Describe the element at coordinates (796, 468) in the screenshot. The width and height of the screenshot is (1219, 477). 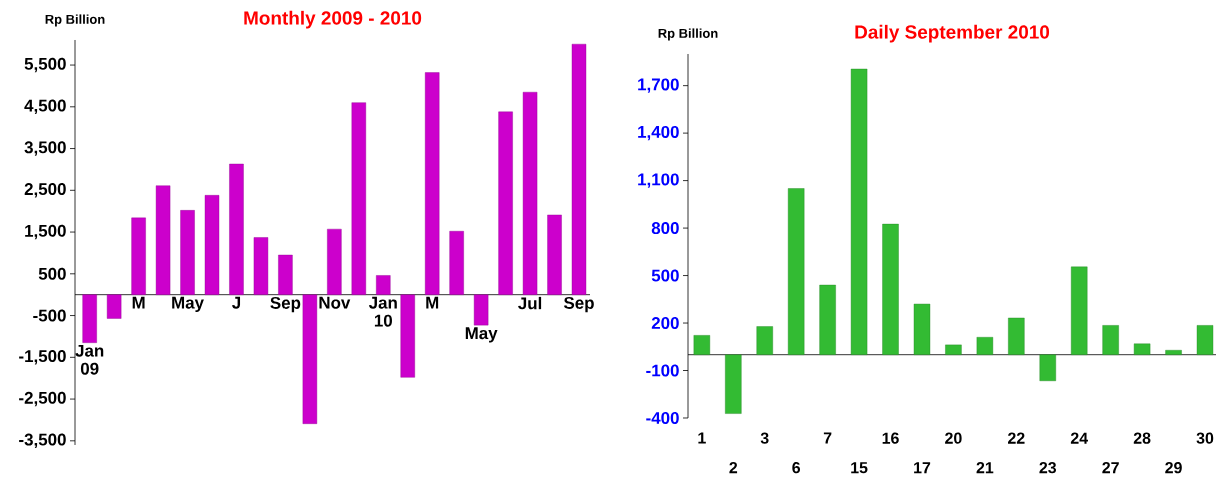
I see `x-tick-label: 6` at that location.